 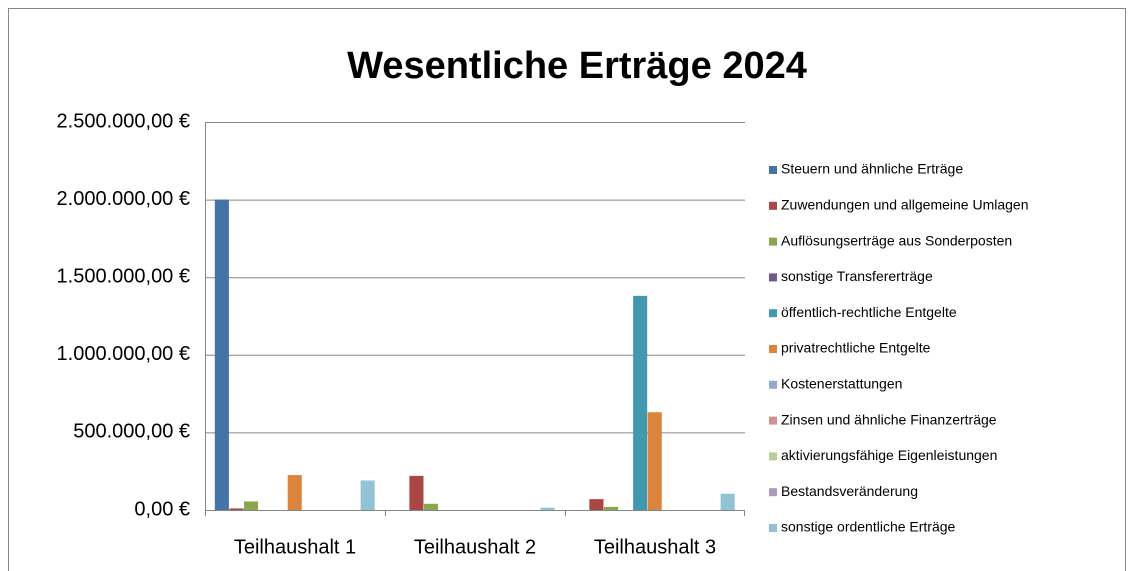 What do you see at coordinates (841, 384) in the screenshot?
I see `legend-label: Kostenerstattungen` at bounding box center [841, 384].